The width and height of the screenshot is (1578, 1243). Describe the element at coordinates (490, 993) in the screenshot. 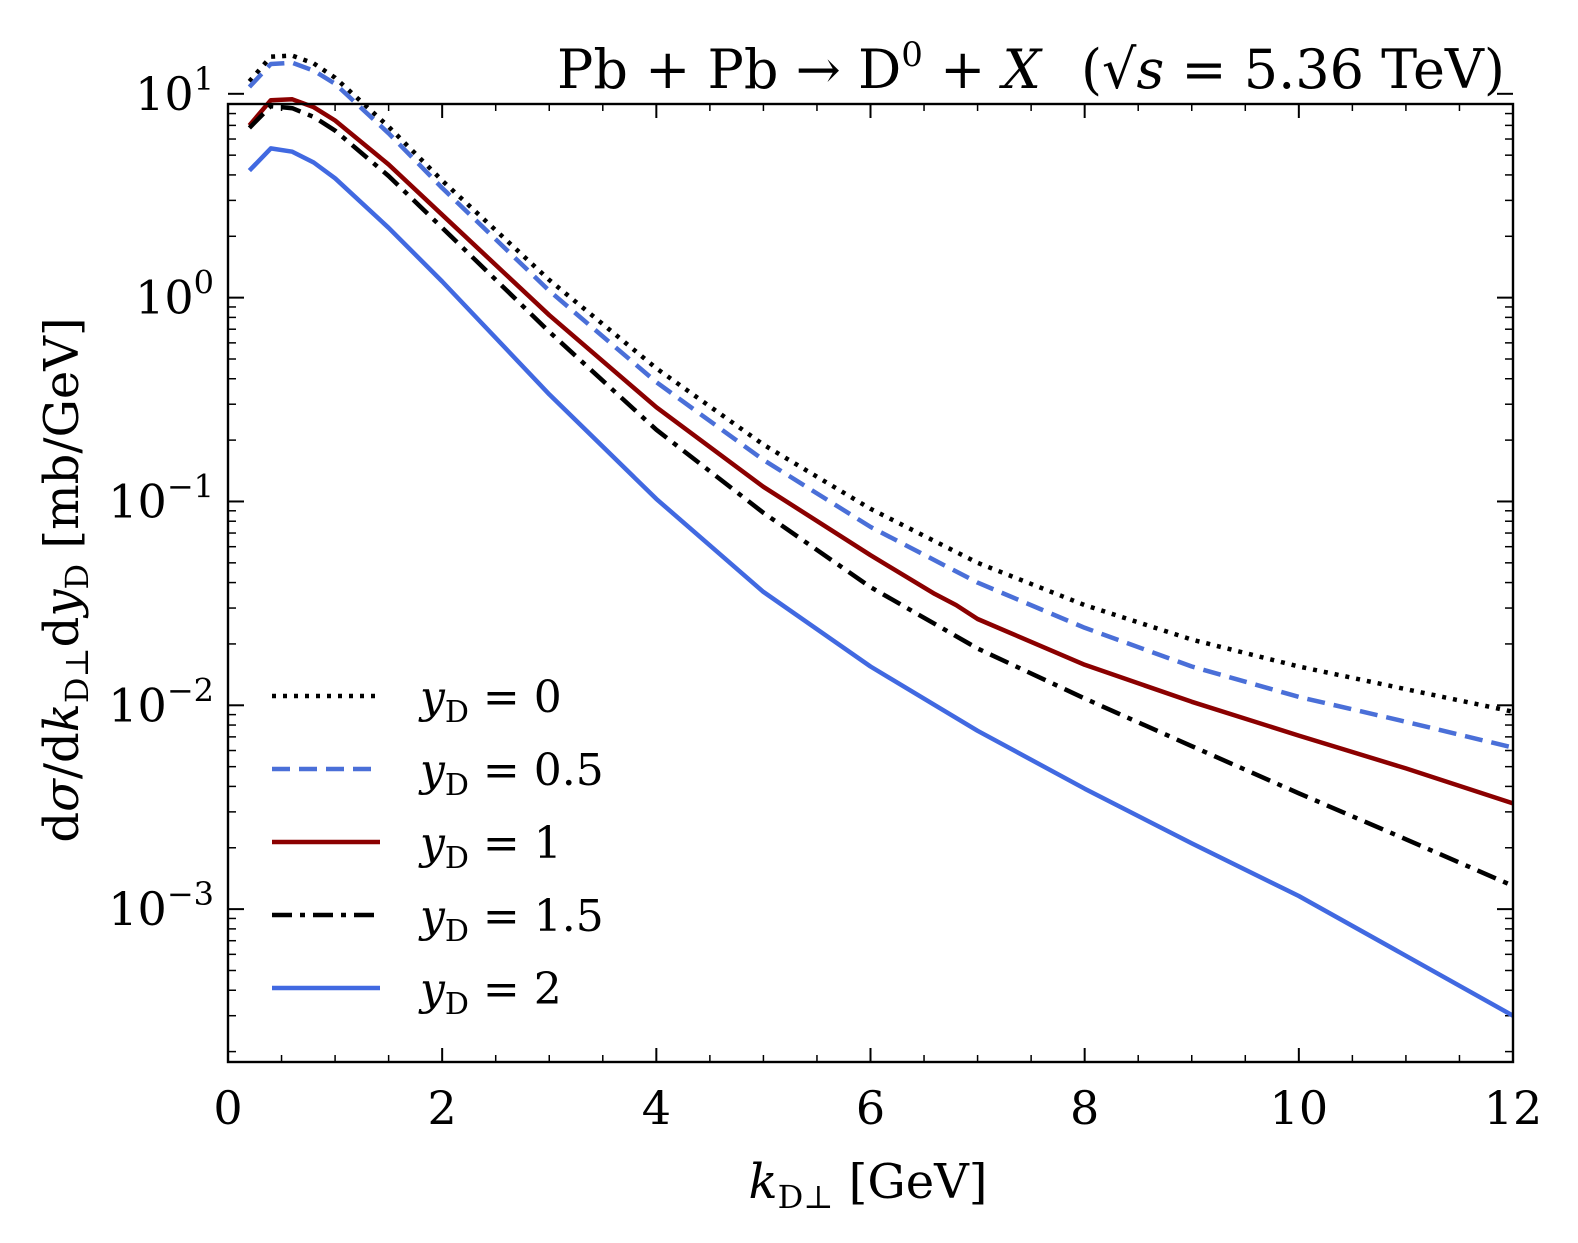

I see `legend-label-4: yD = 2` at that location.